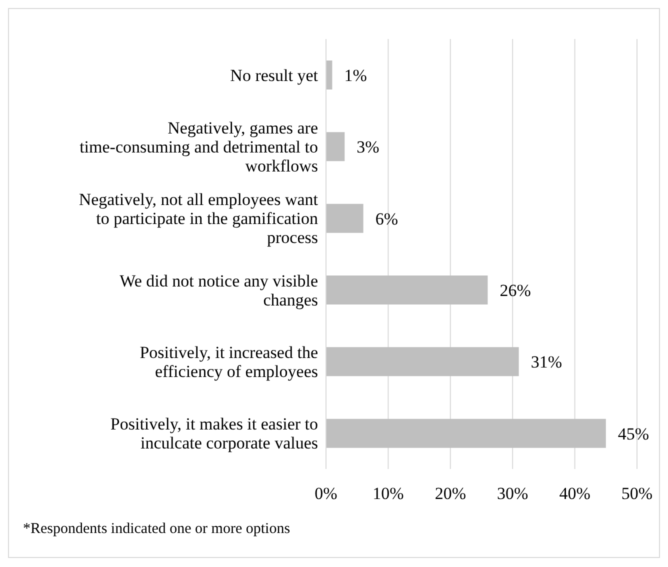  Describe the element at coordinates (326, 494) in the screenshot. I see `x-tick-label: 0%` at that location.